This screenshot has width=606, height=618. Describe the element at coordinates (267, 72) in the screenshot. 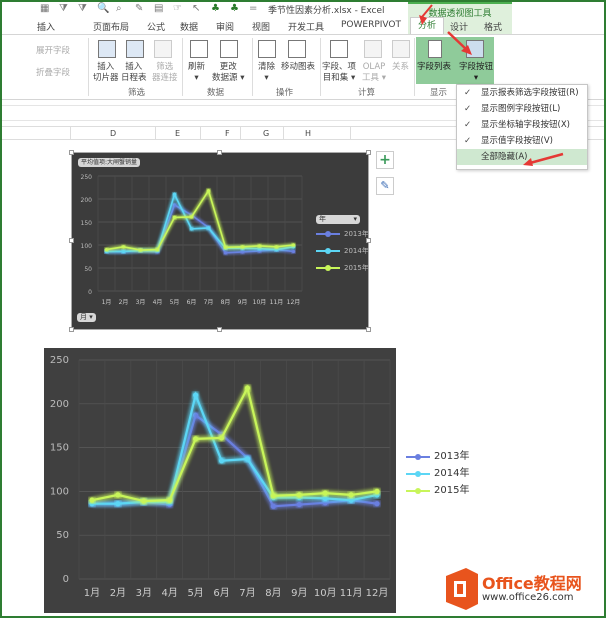

I see `clear-button: 清除 ▾` at that location.